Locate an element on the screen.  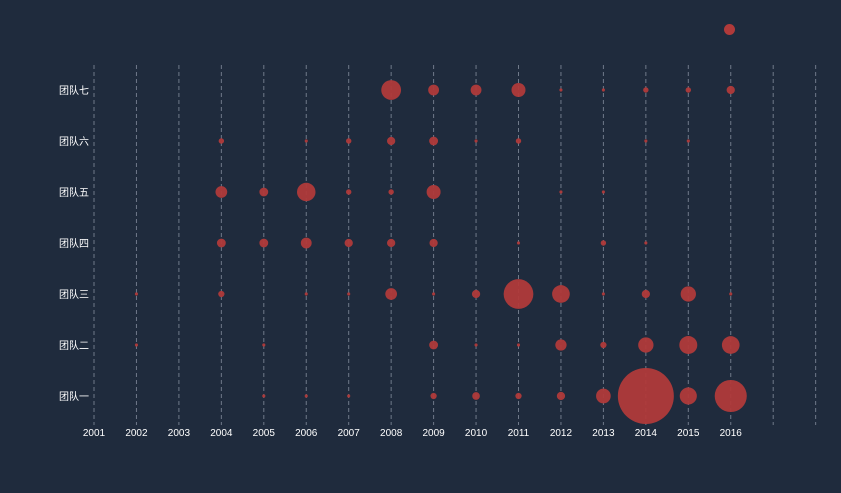
x-tick-label: 2002 is located at coordinates (136, 433).